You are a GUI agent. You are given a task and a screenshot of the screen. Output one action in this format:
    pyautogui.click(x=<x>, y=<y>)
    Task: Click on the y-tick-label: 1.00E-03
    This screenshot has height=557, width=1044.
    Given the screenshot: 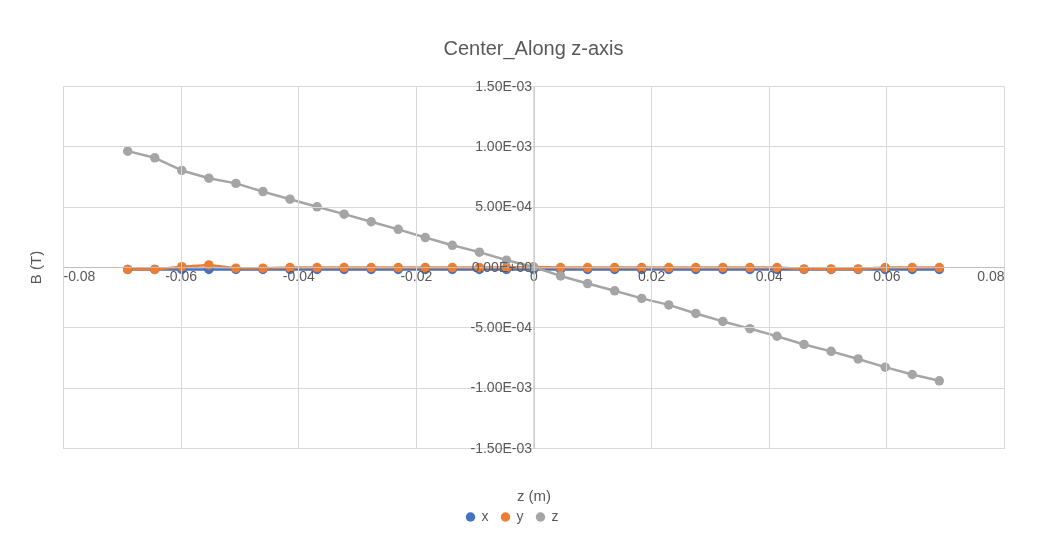 What is the action you would take?
    pyautogui.click(x=504, y=145)
    